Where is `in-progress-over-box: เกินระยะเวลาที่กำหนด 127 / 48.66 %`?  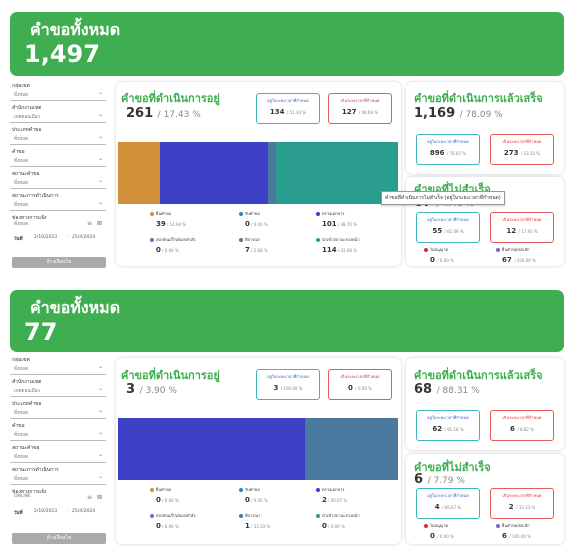
in-progress-over-box: เกินระยะเวลาที่กำหนด 127 / 48.66 % is located at coordinates (360, 108).